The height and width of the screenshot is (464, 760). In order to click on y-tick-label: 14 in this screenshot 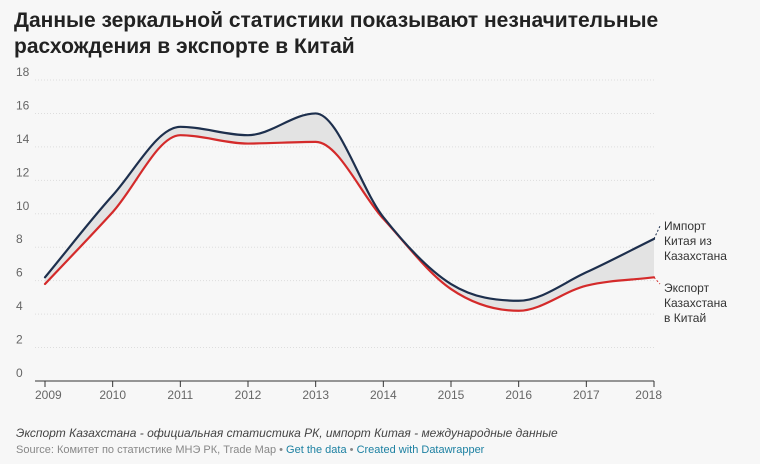, I will do `click(23, 139)`.